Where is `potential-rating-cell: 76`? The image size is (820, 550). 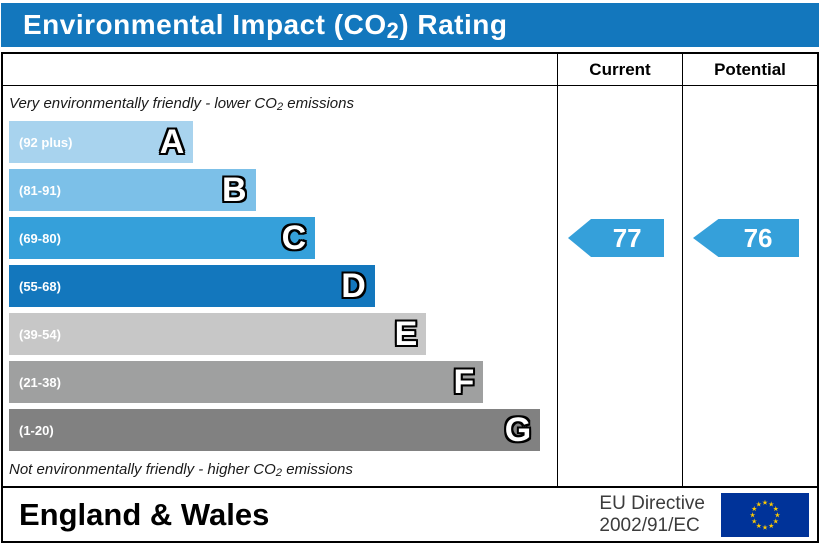 potential-rating-cell: 76 is located at coordinates (749, 287).